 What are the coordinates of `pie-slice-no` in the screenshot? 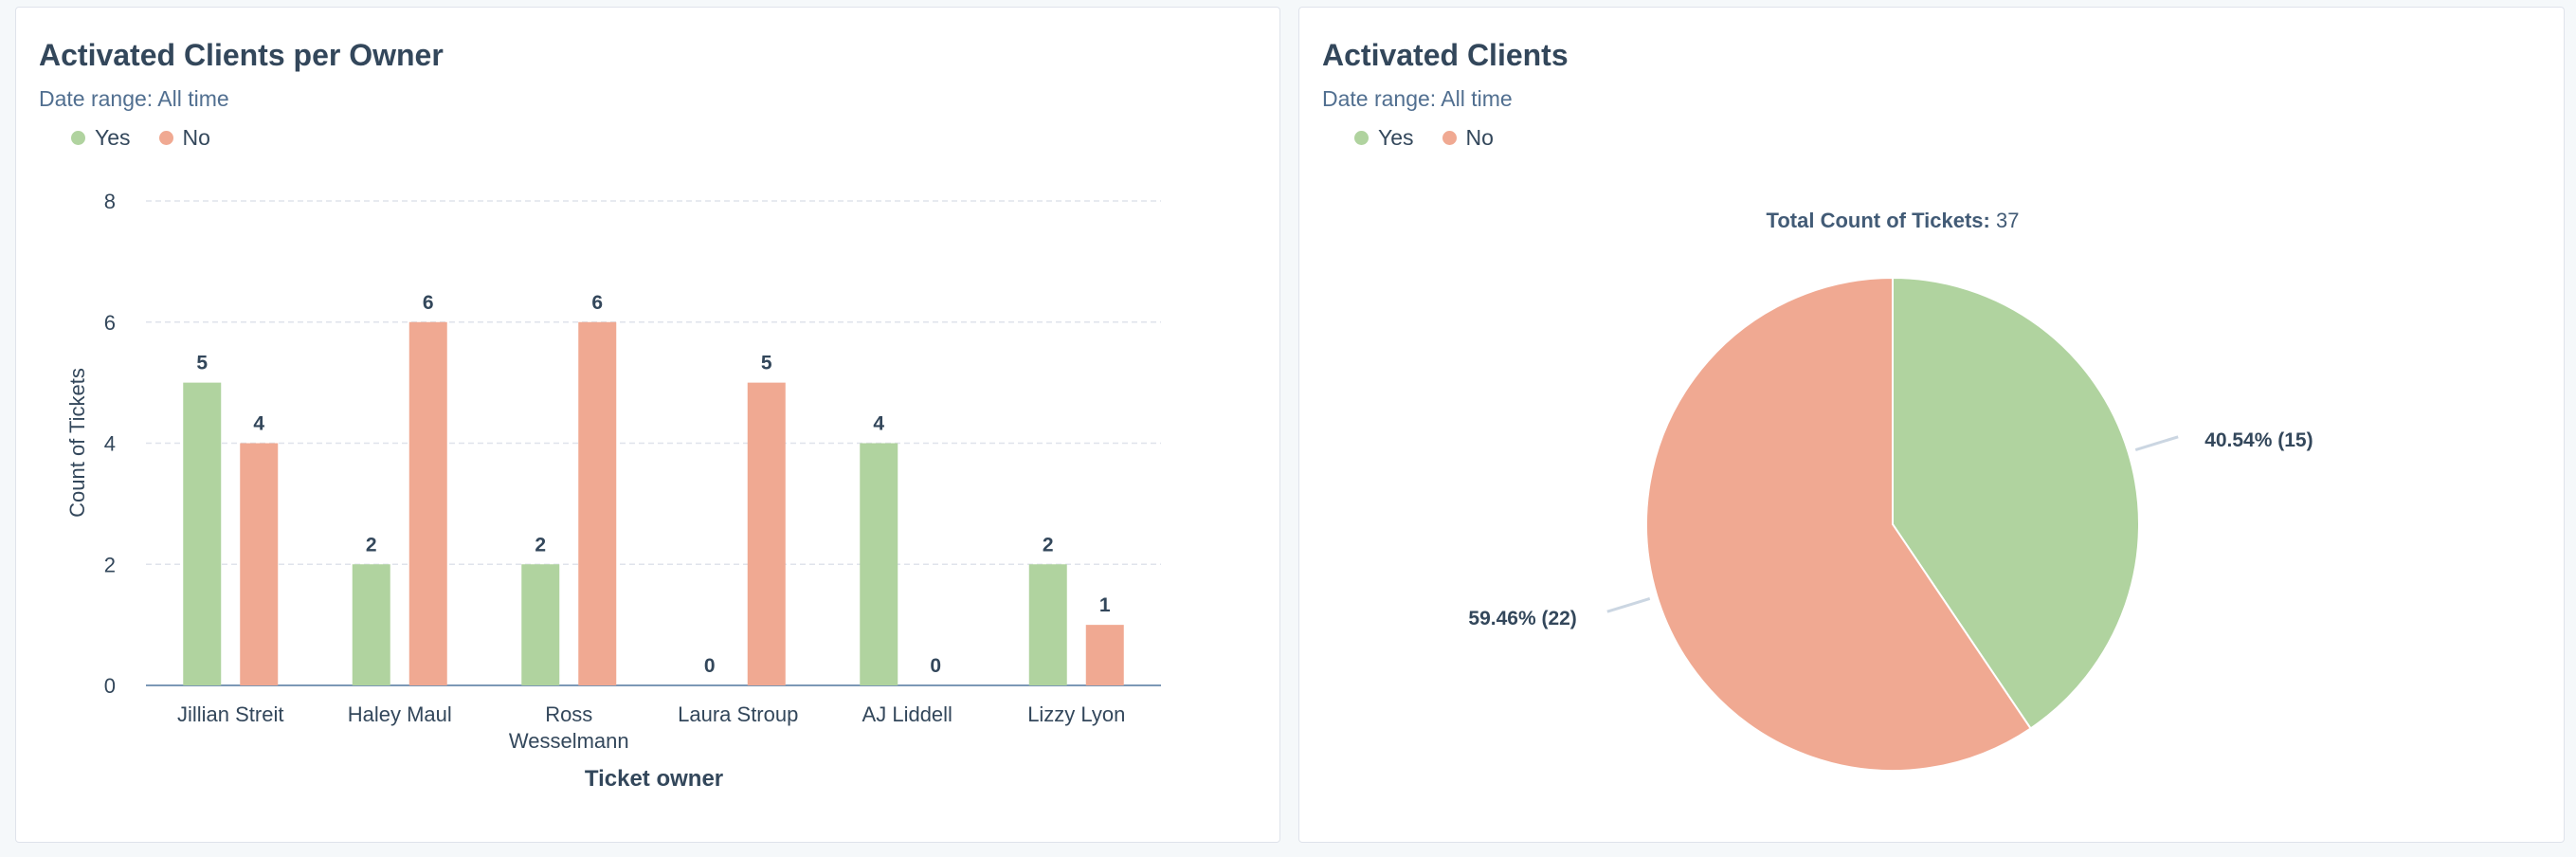 It's located at (1838, 524).